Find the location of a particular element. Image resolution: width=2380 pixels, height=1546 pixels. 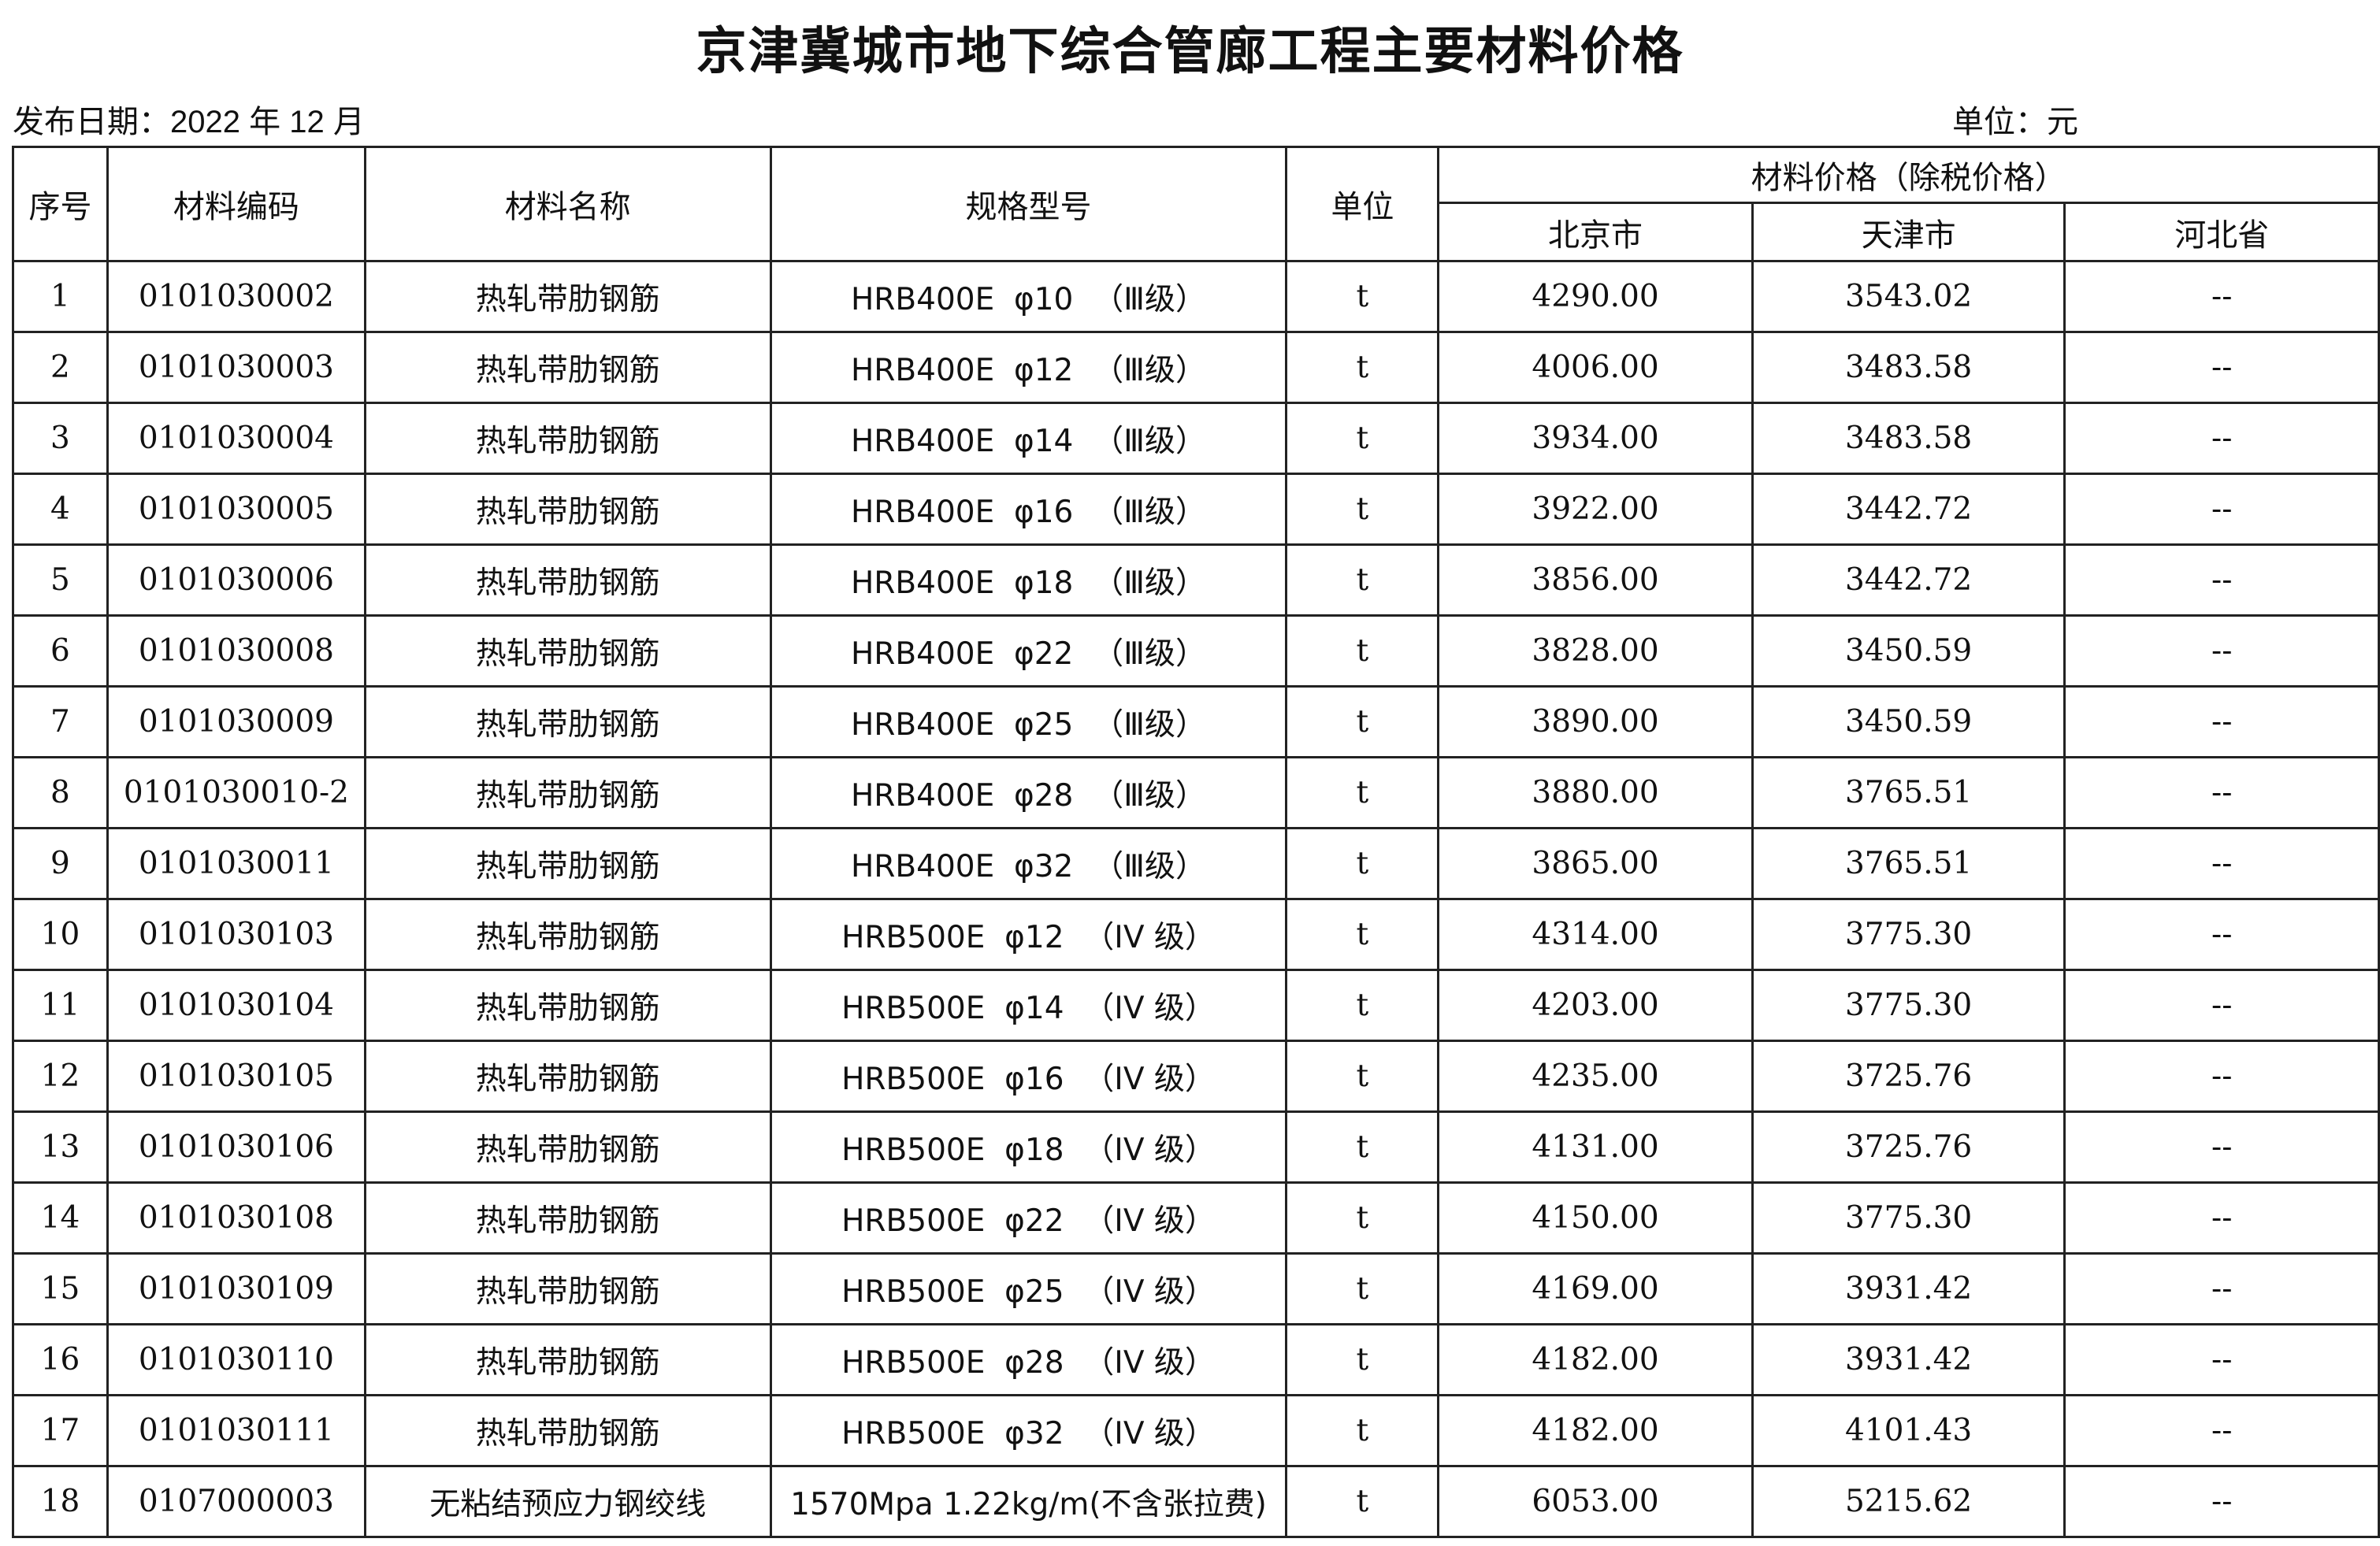

header-seq: 序号 is located at coordinates (60, 204).